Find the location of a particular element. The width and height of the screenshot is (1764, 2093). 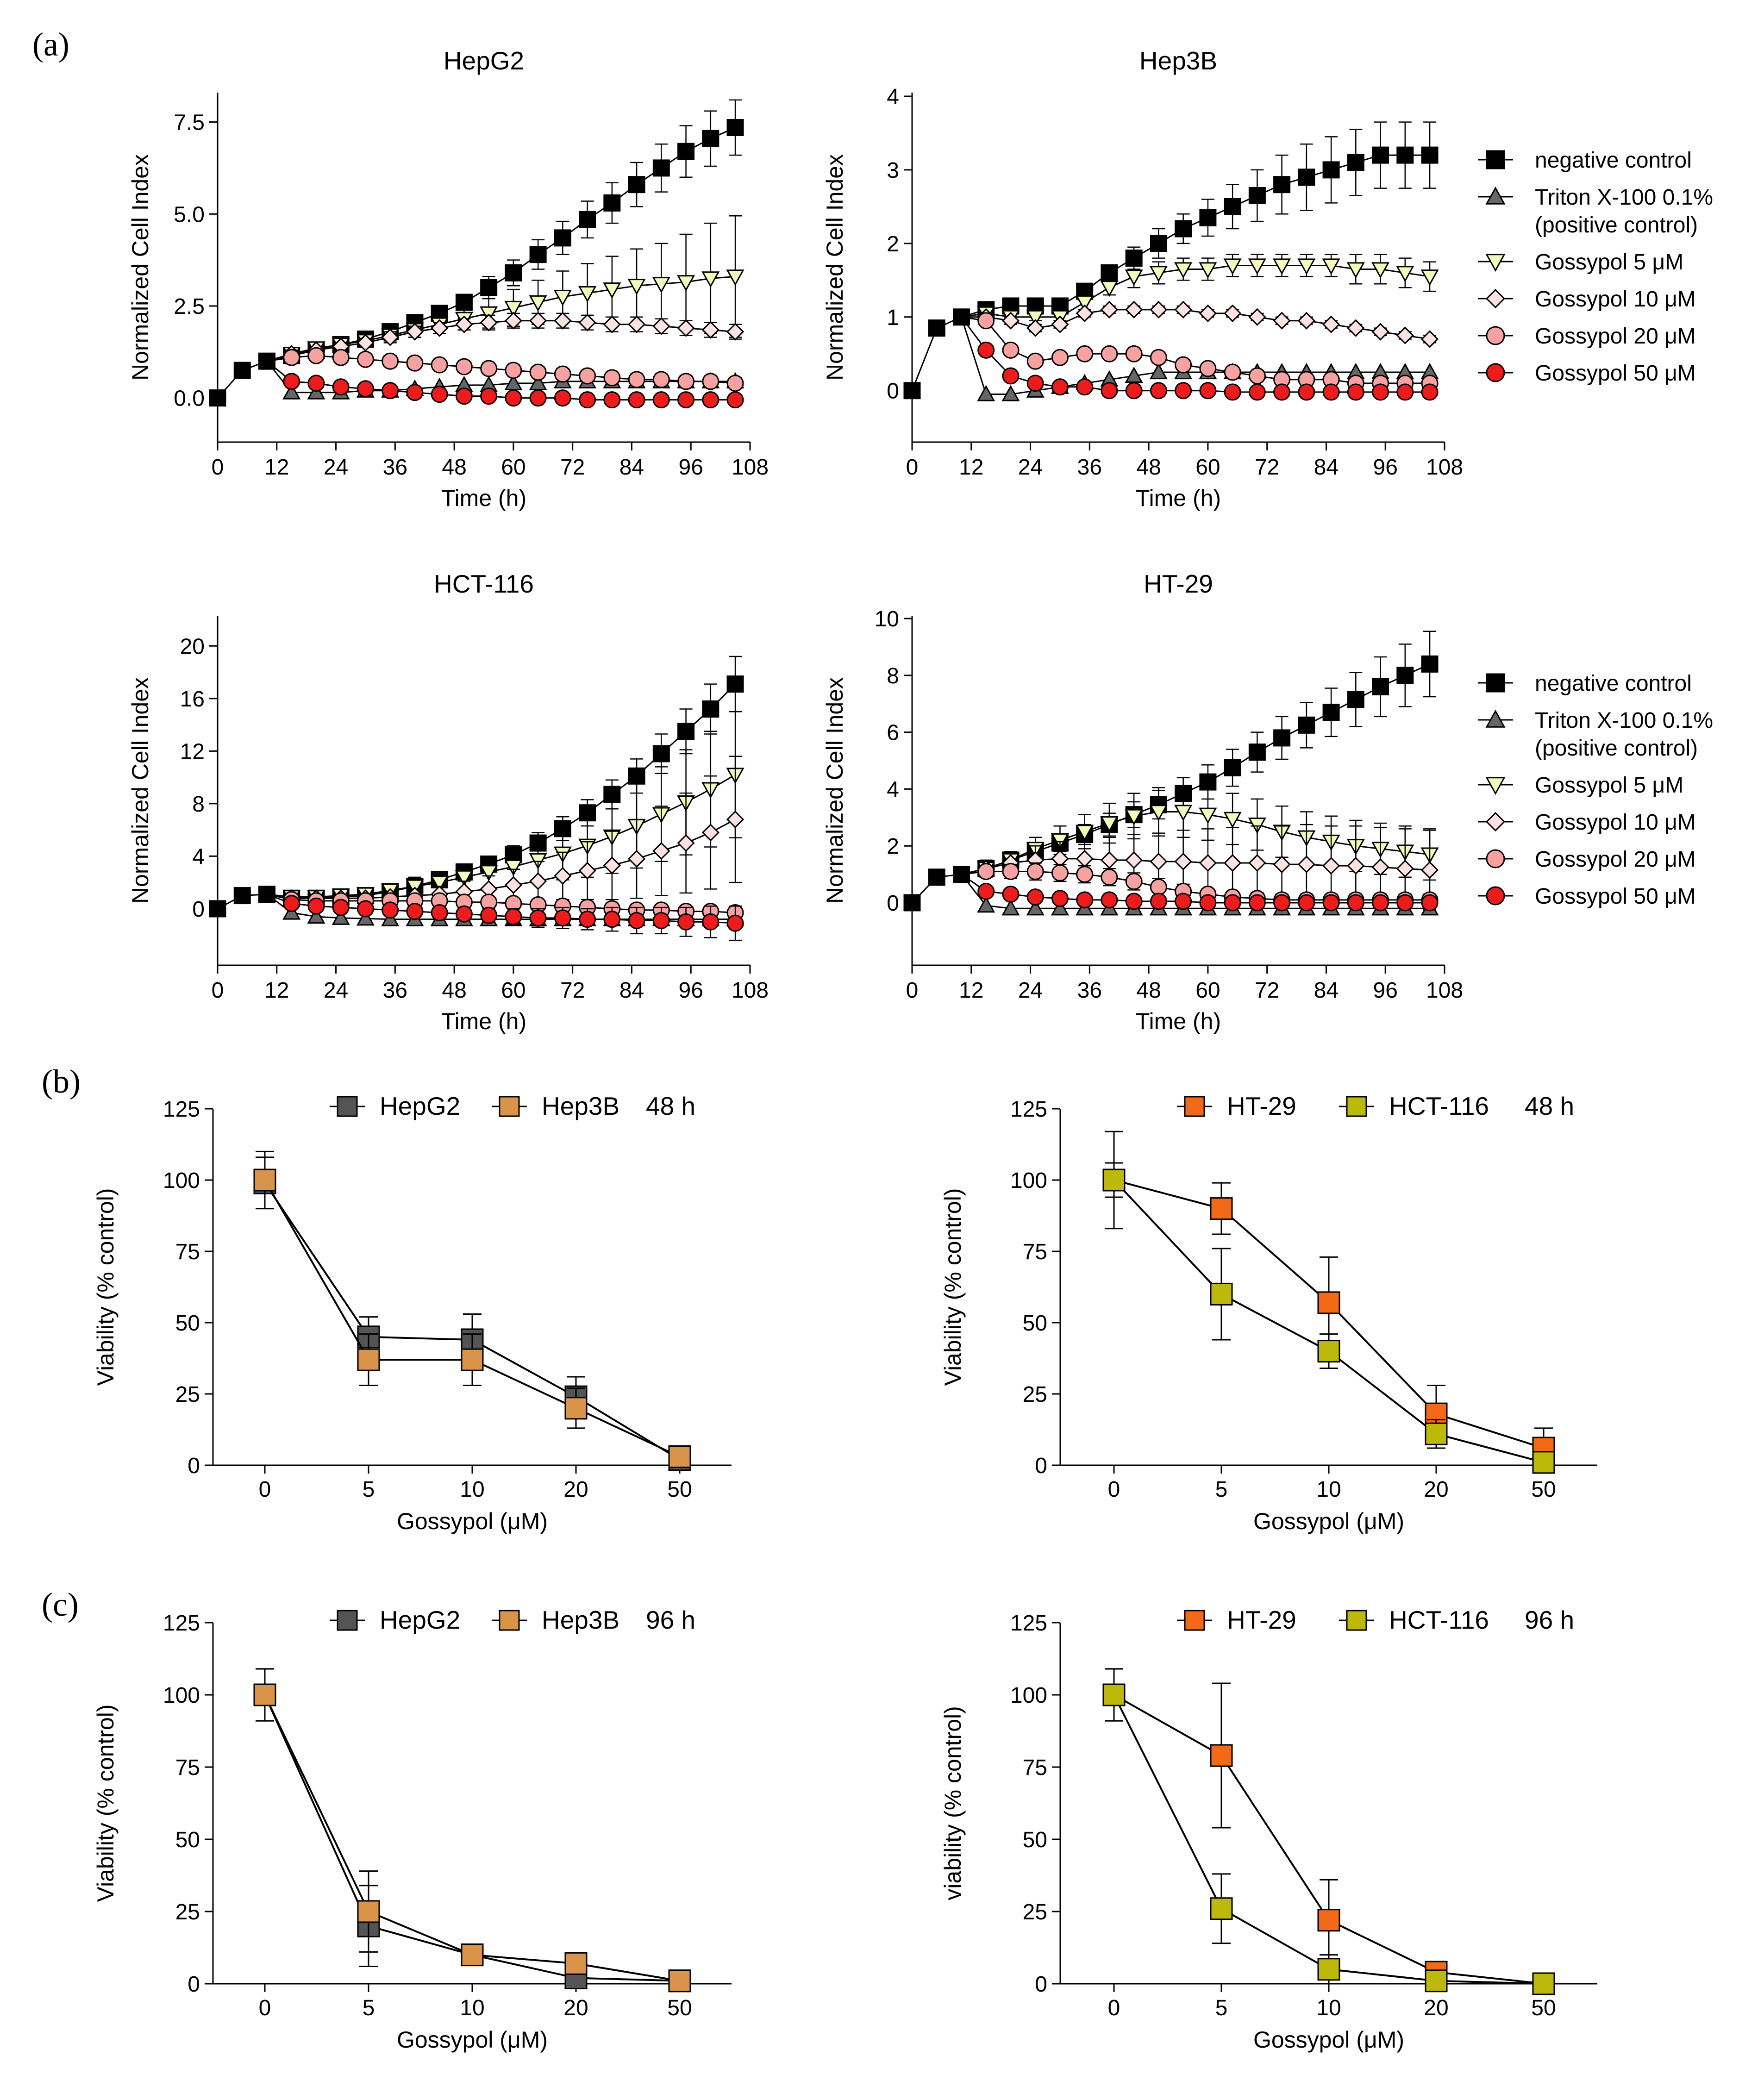

x-tick-label: 10 is located at coordinates (472, 1489).